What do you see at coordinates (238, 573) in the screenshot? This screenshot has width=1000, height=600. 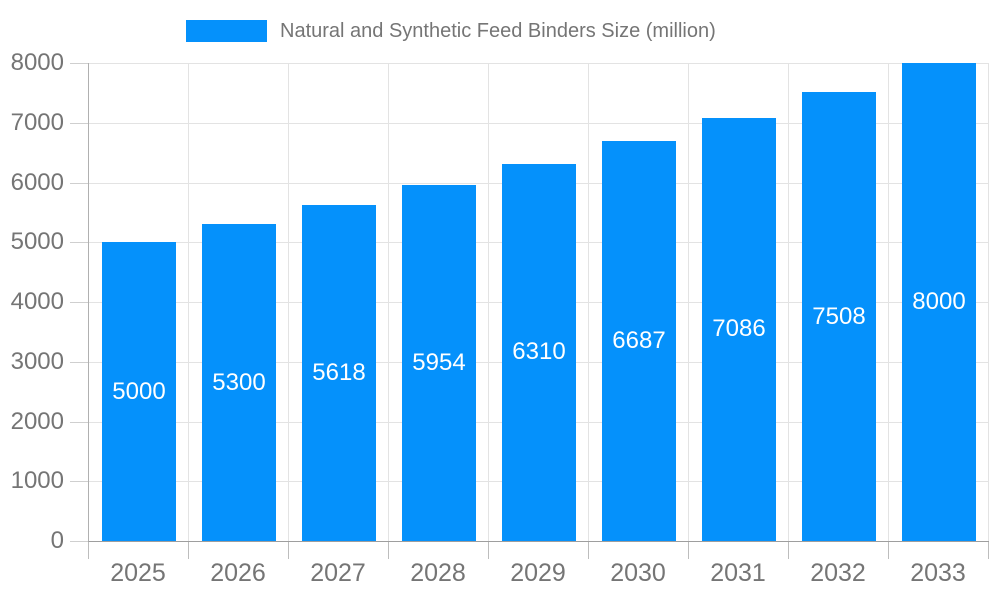 I see `x-axis-tick-label: 2026` at bounding box center [238, 573].